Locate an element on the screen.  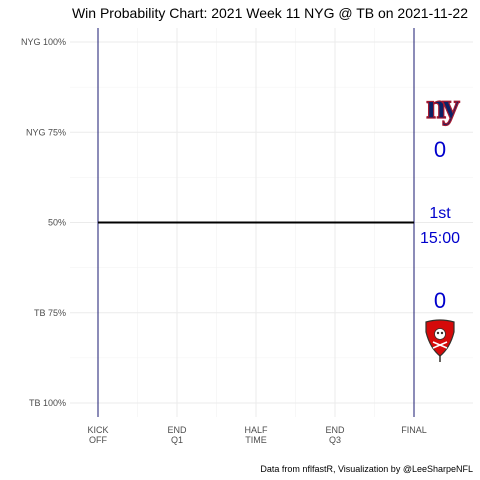
y-tick-label: NYG 75% is located at coordinates (46, 132).